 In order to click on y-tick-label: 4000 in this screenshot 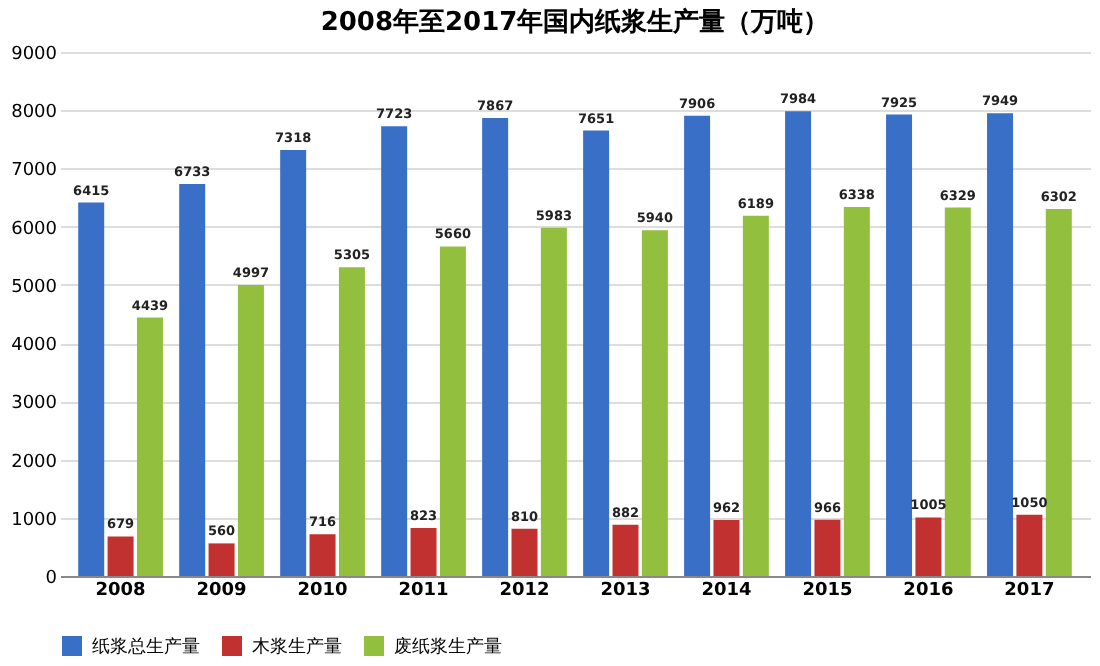, I will do `click(34, 346)`.